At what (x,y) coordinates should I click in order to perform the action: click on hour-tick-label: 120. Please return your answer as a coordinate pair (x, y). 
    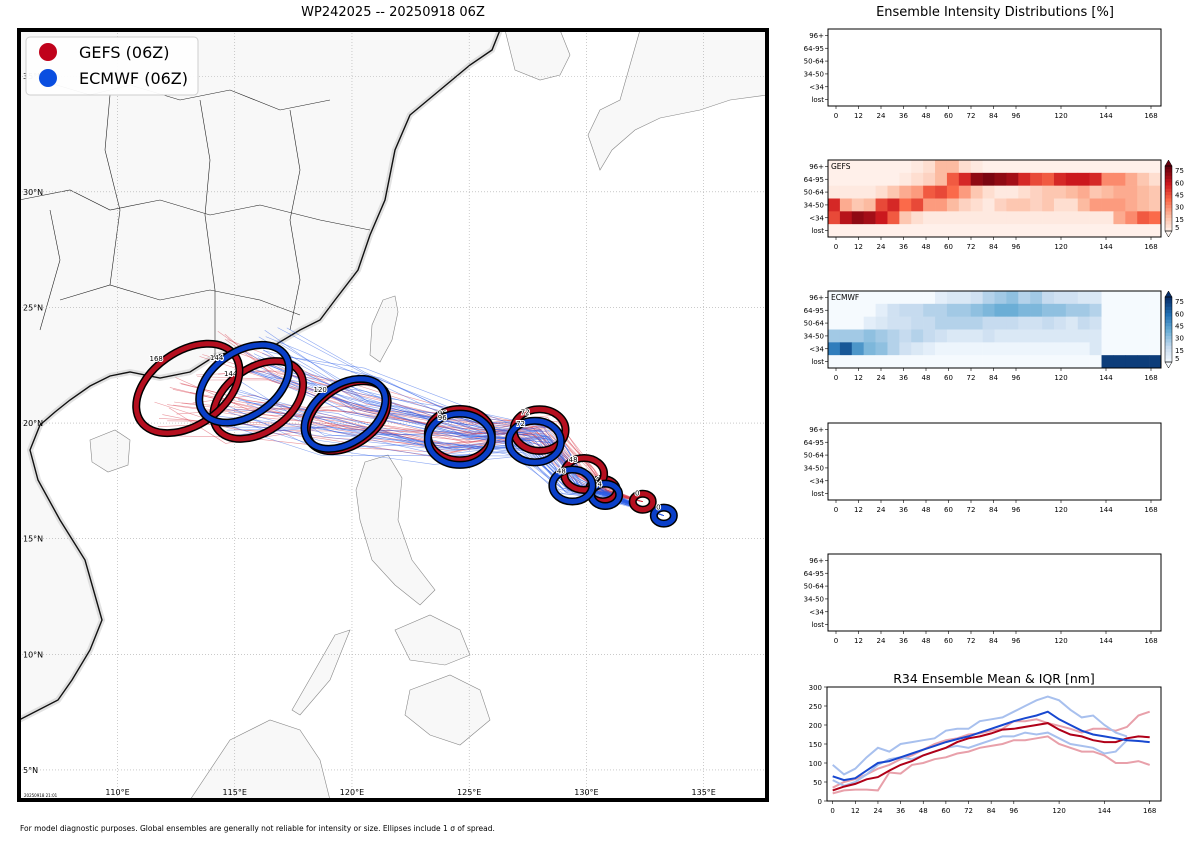
    Looking at the image, I should click on (1060, 510).